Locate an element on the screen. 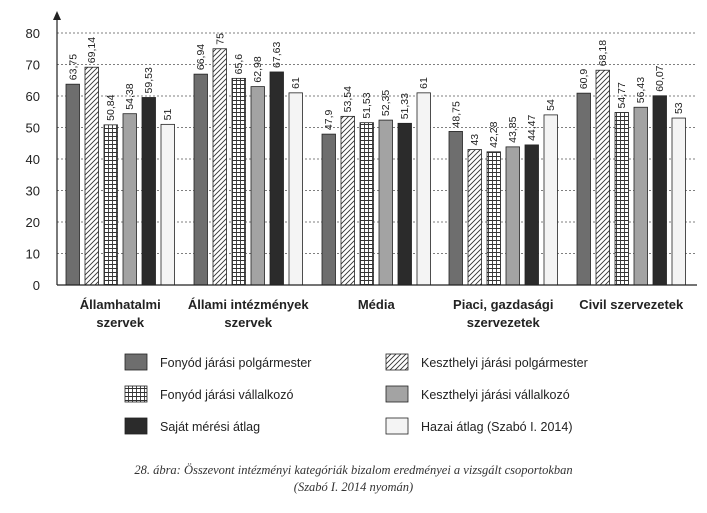 Image resolution: width=707 pixels, height=513 pixels. bar-value-label: 60,07 is located at coordinates (660, 78).